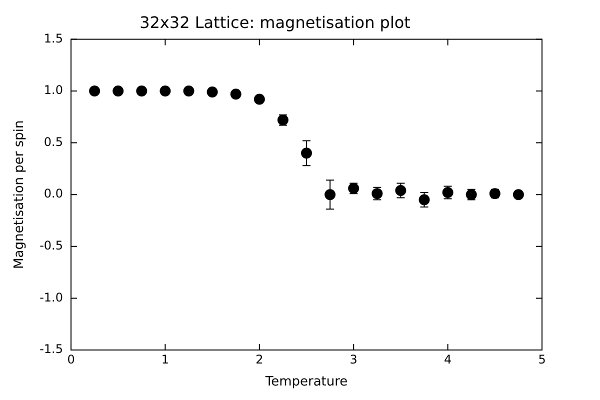 This screenshot has height=400, width=600. I want to click on x-axis-title: Temperature, so click(306, 382).